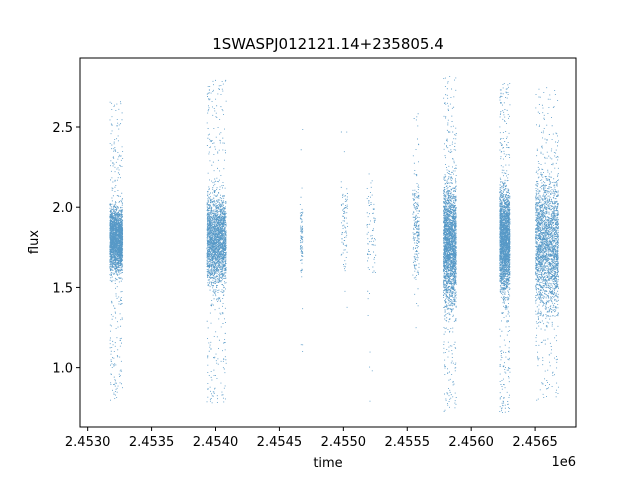 Image resolution: width=640 pixels, height=480 pixels. Describe the element at coordinates (344, 442) in the screenshot. I see `x-tick-label: 2.4550` at that location.